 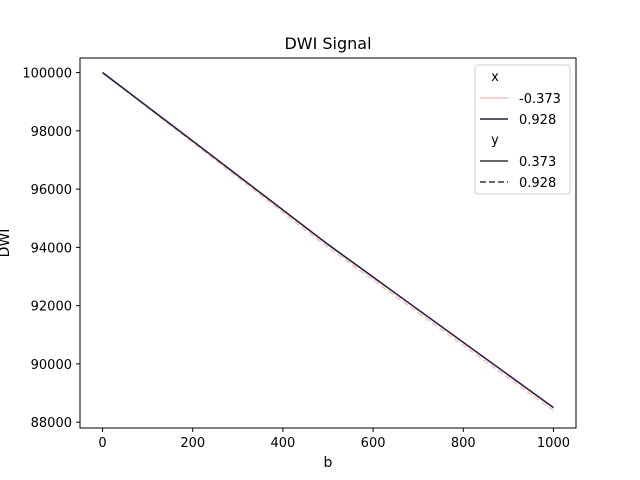 I want to click on x-tick-label: 400, so click(x=282, y=443).